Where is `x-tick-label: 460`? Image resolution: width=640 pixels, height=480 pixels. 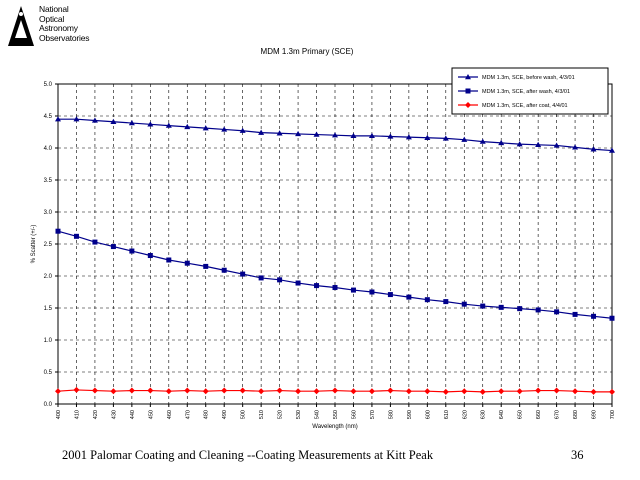
x-tick-label: 460 is located at coordinates (170, 414).